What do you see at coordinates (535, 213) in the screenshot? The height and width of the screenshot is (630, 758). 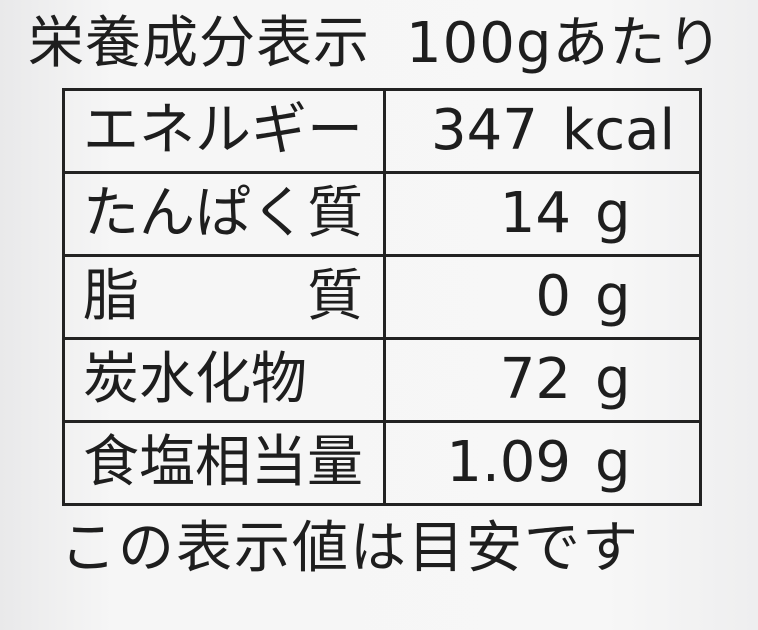 I see `row-value: 14` at bounding box center [535, 213].